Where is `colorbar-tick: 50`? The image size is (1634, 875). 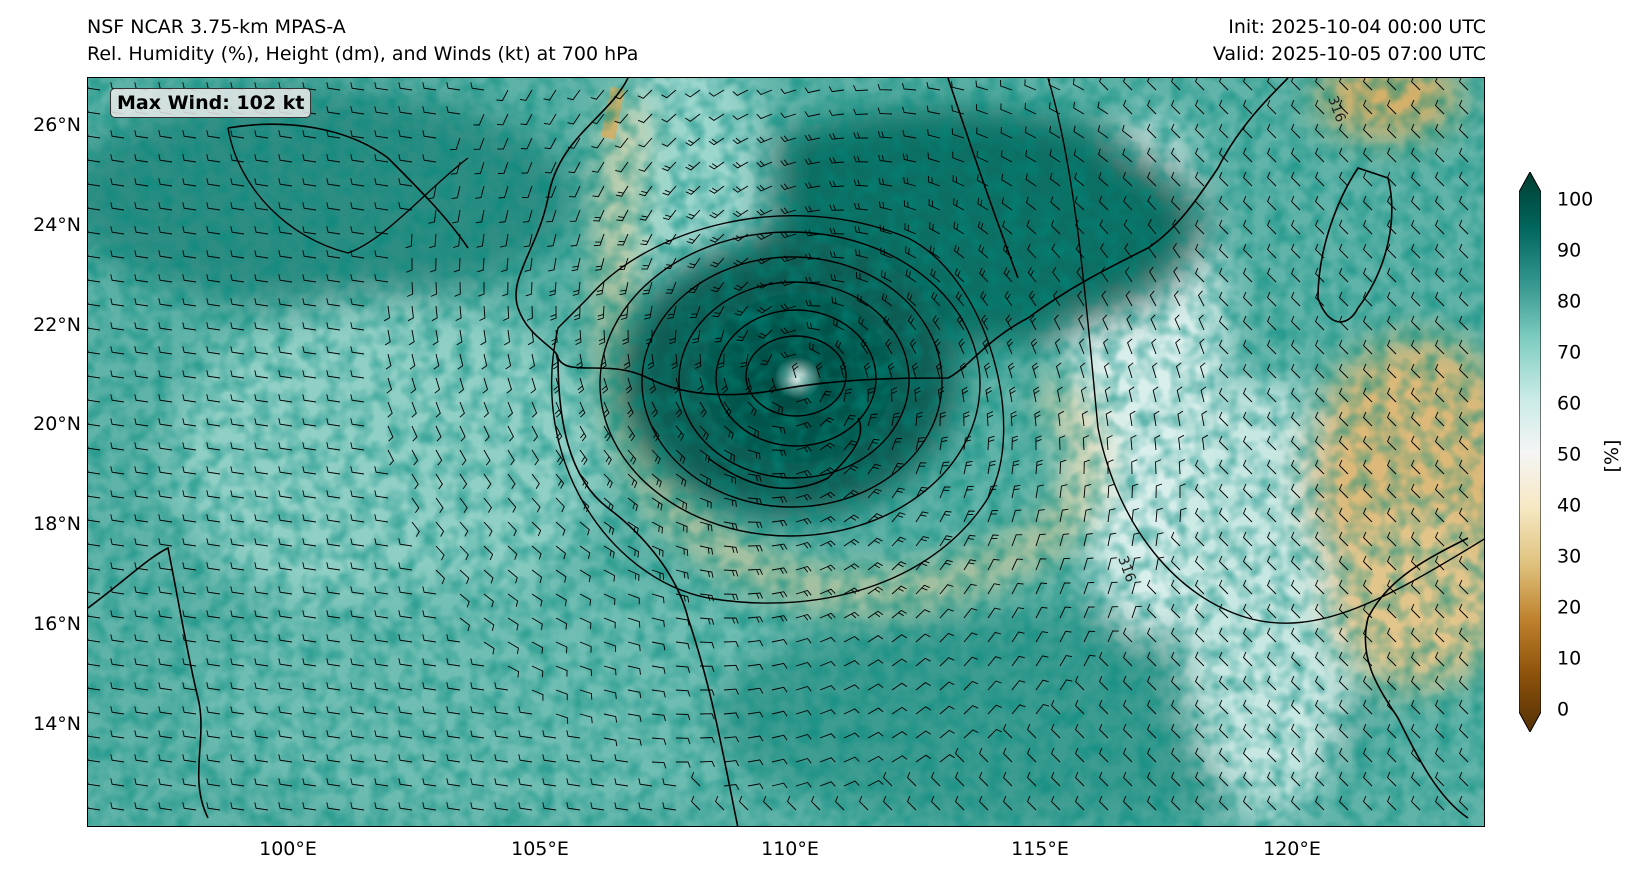
colorbar-tick: 50 is located at coordinates (1569, 454).